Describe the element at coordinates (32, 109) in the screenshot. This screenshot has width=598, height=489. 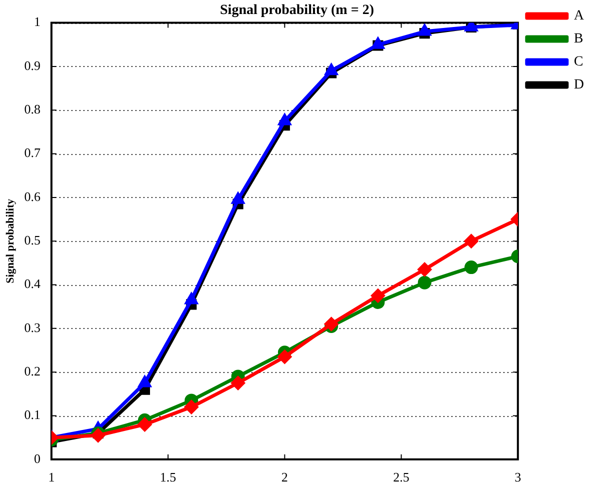
I see `y-tick-label: 0.8` at that location.